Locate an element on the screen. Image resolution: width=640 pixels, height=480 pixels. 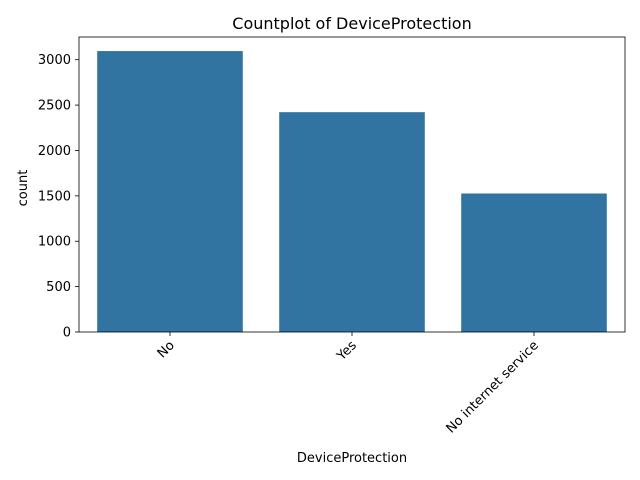
y-axis-ticks: 0 500 1000 1500 2000 2500 3000 is located at coordinates (58, 197).